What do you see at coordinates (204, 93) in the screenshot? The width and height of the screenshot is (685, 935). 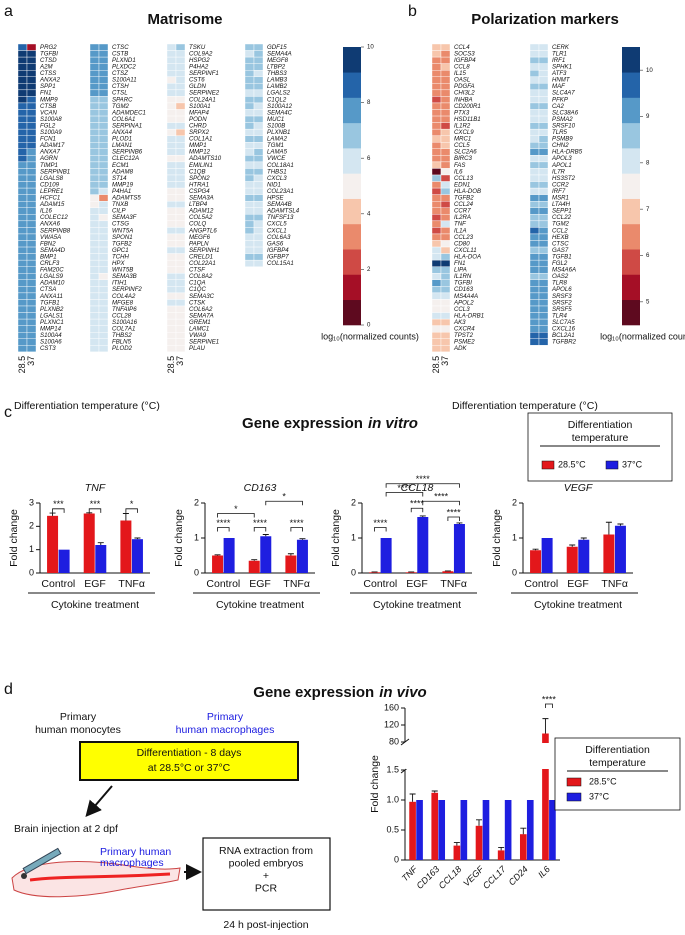 I see `gene-label: SERPINE2` at bounding box center [204, 93].